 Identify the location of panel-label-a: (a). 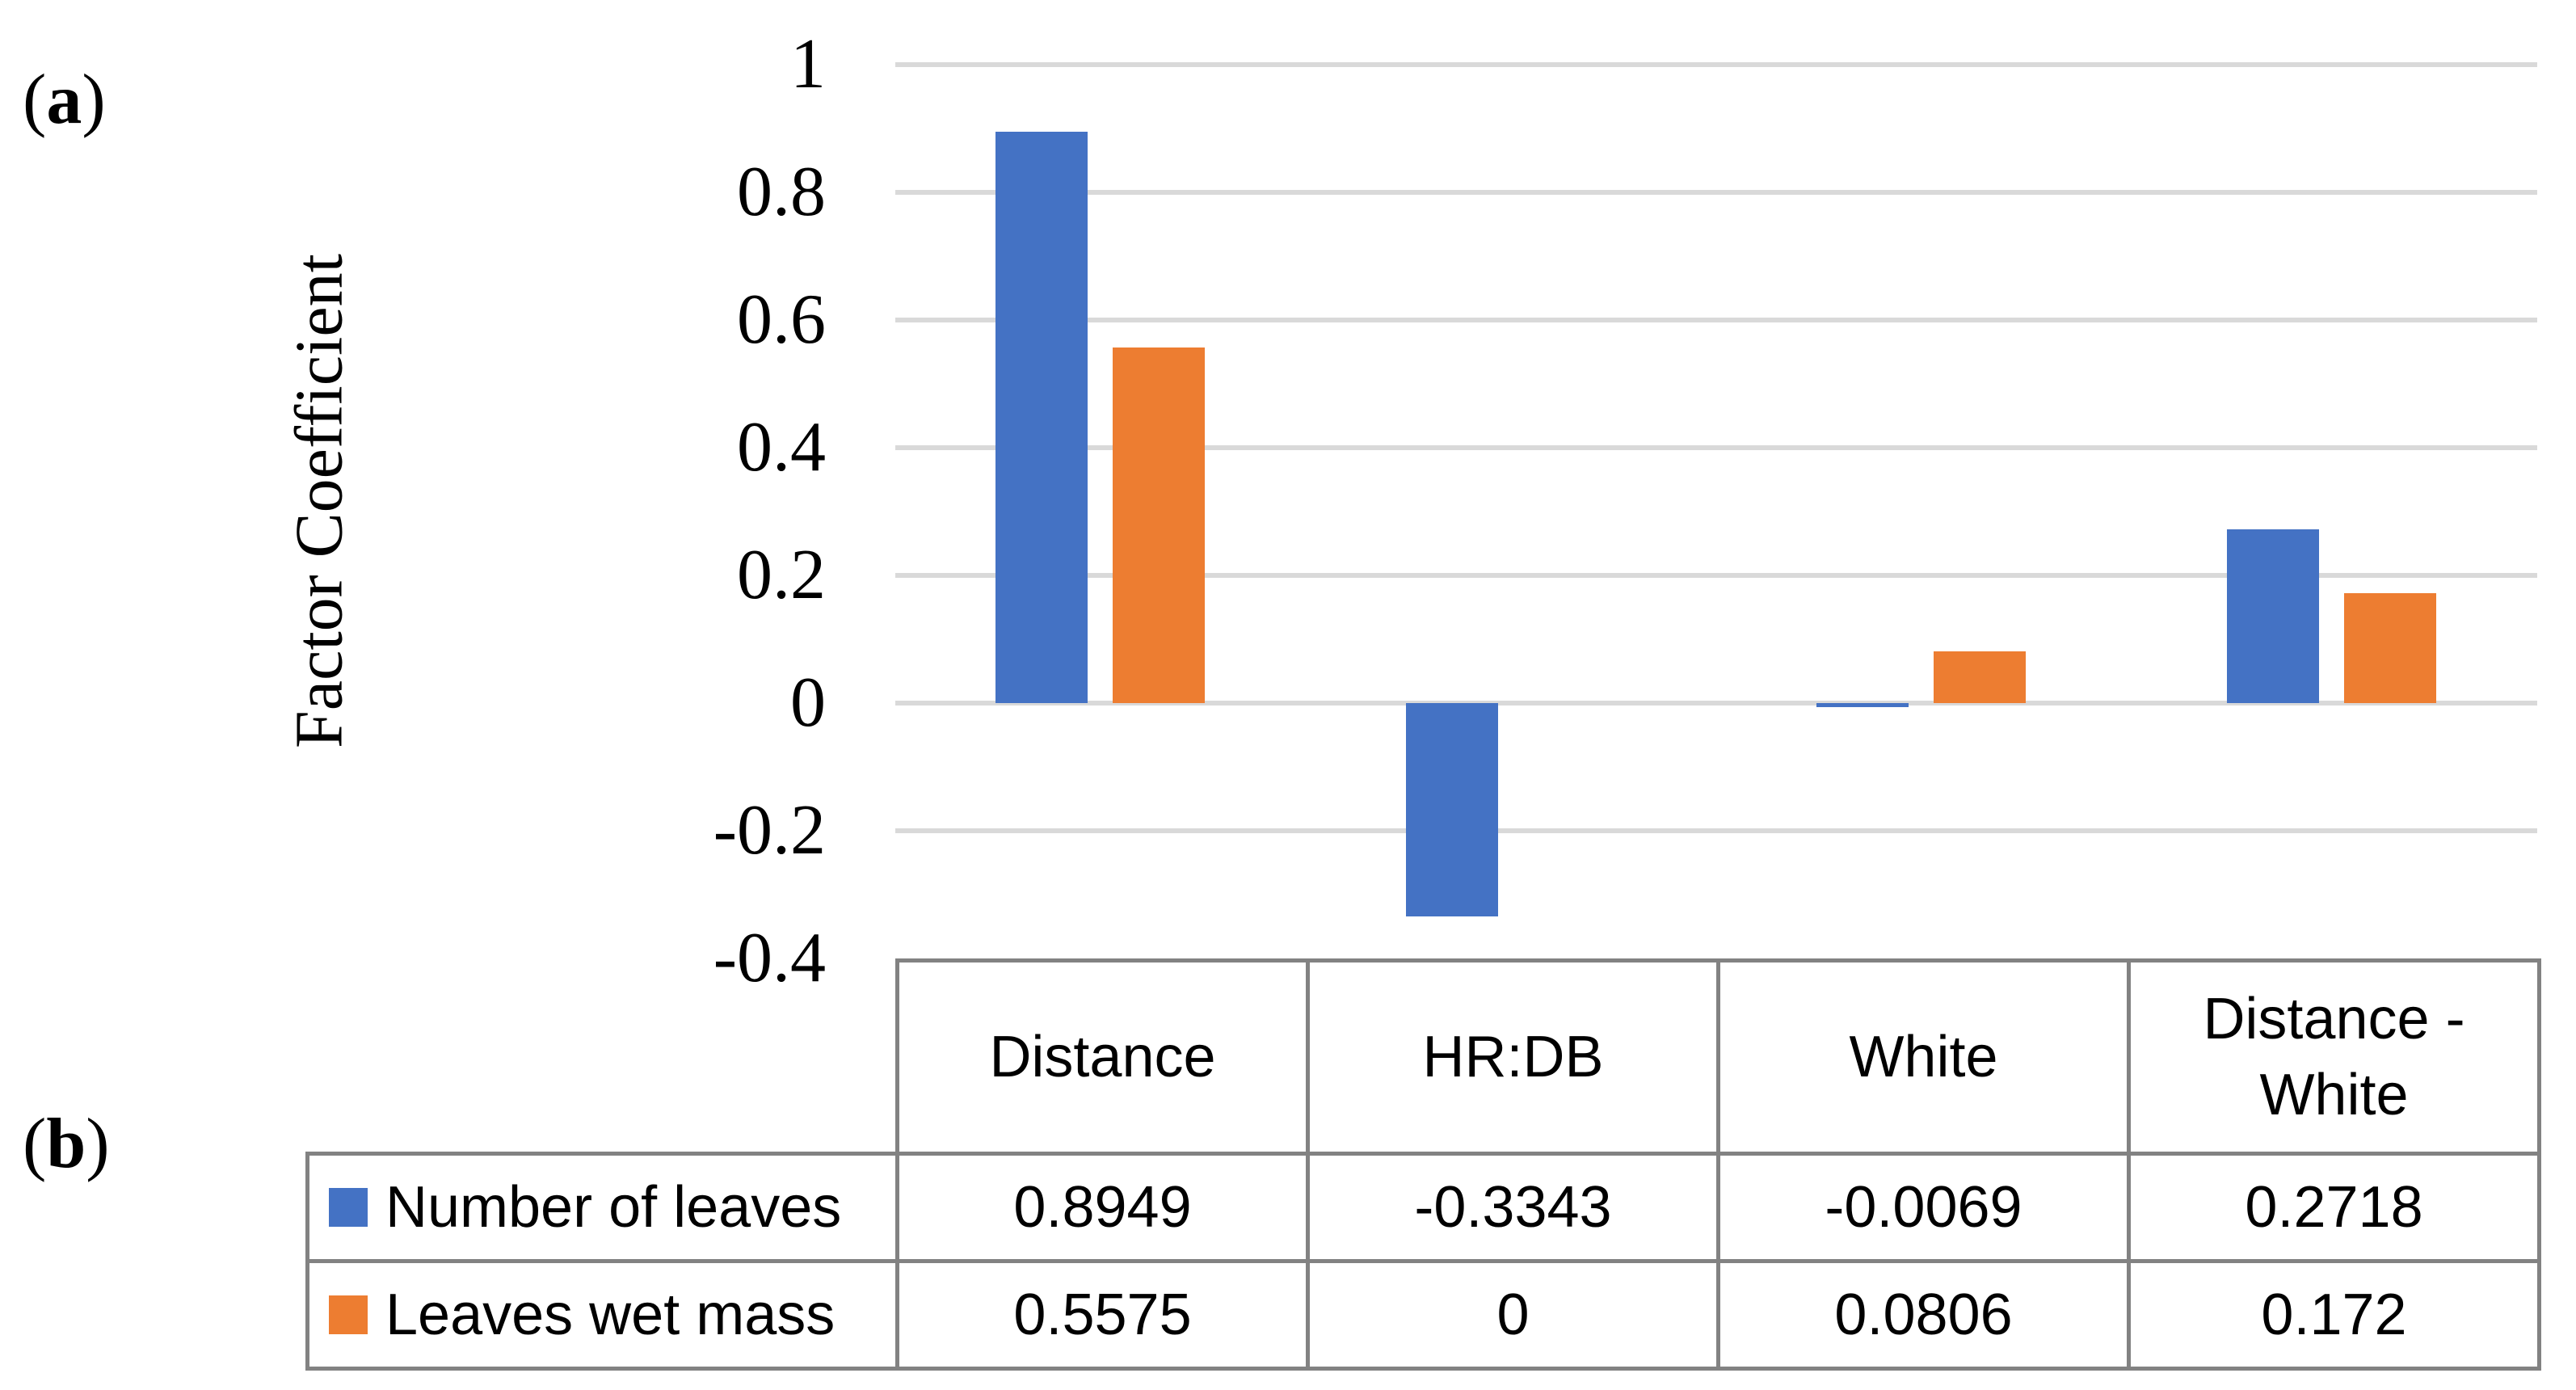
(64, 100).